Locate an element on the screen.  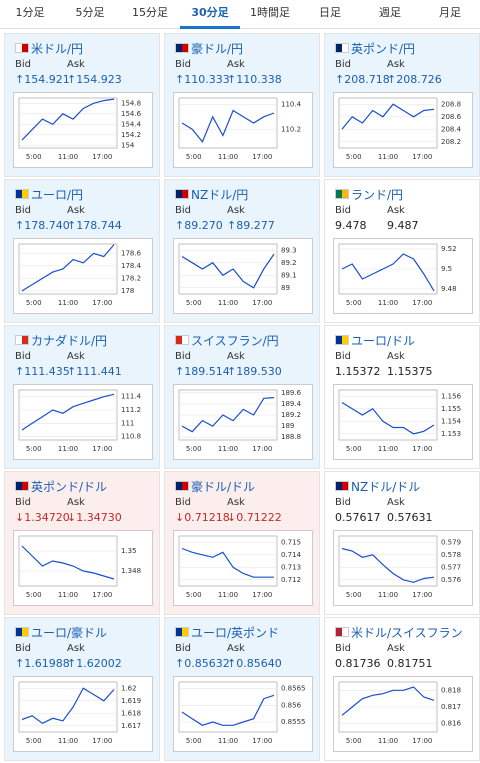
mini-chart: 189.6 189.4 189.2 189 188.8 5:00 11:00 17:00 is located at coordinates (243, 422).